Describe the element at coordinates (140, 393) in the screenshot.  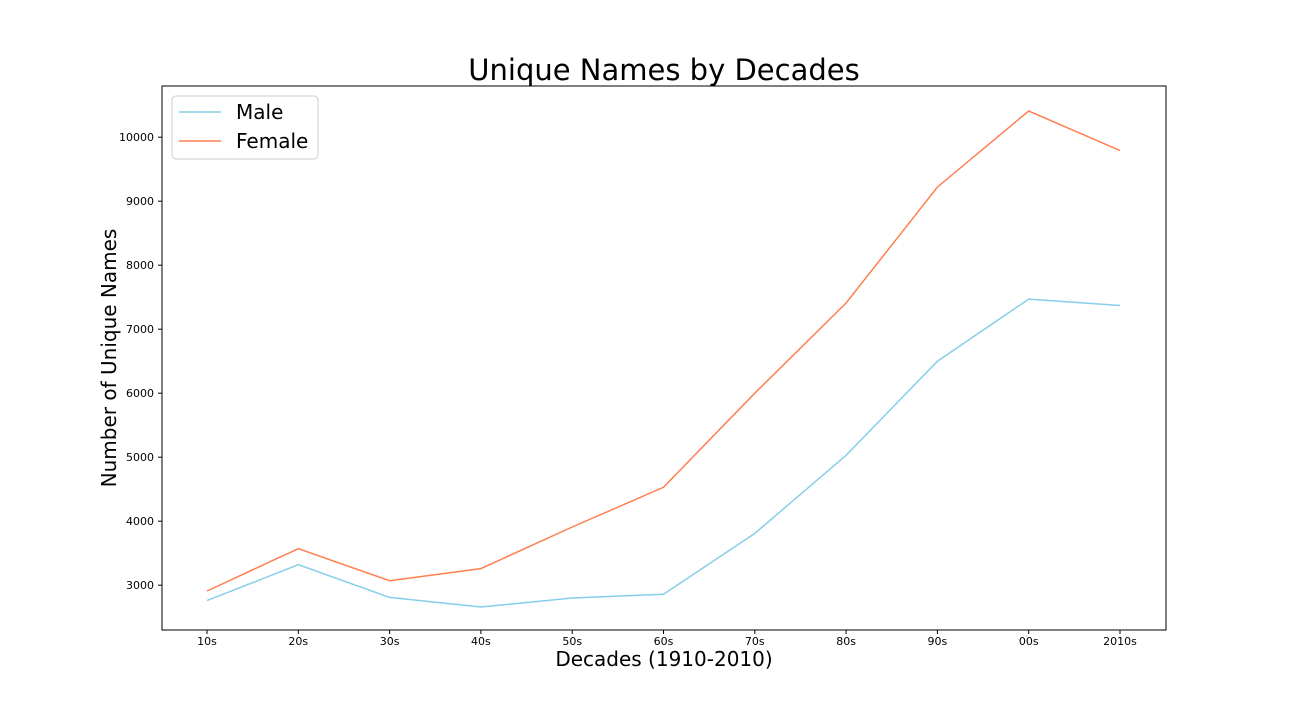
I see `y-tick-label: 6000` at that location.